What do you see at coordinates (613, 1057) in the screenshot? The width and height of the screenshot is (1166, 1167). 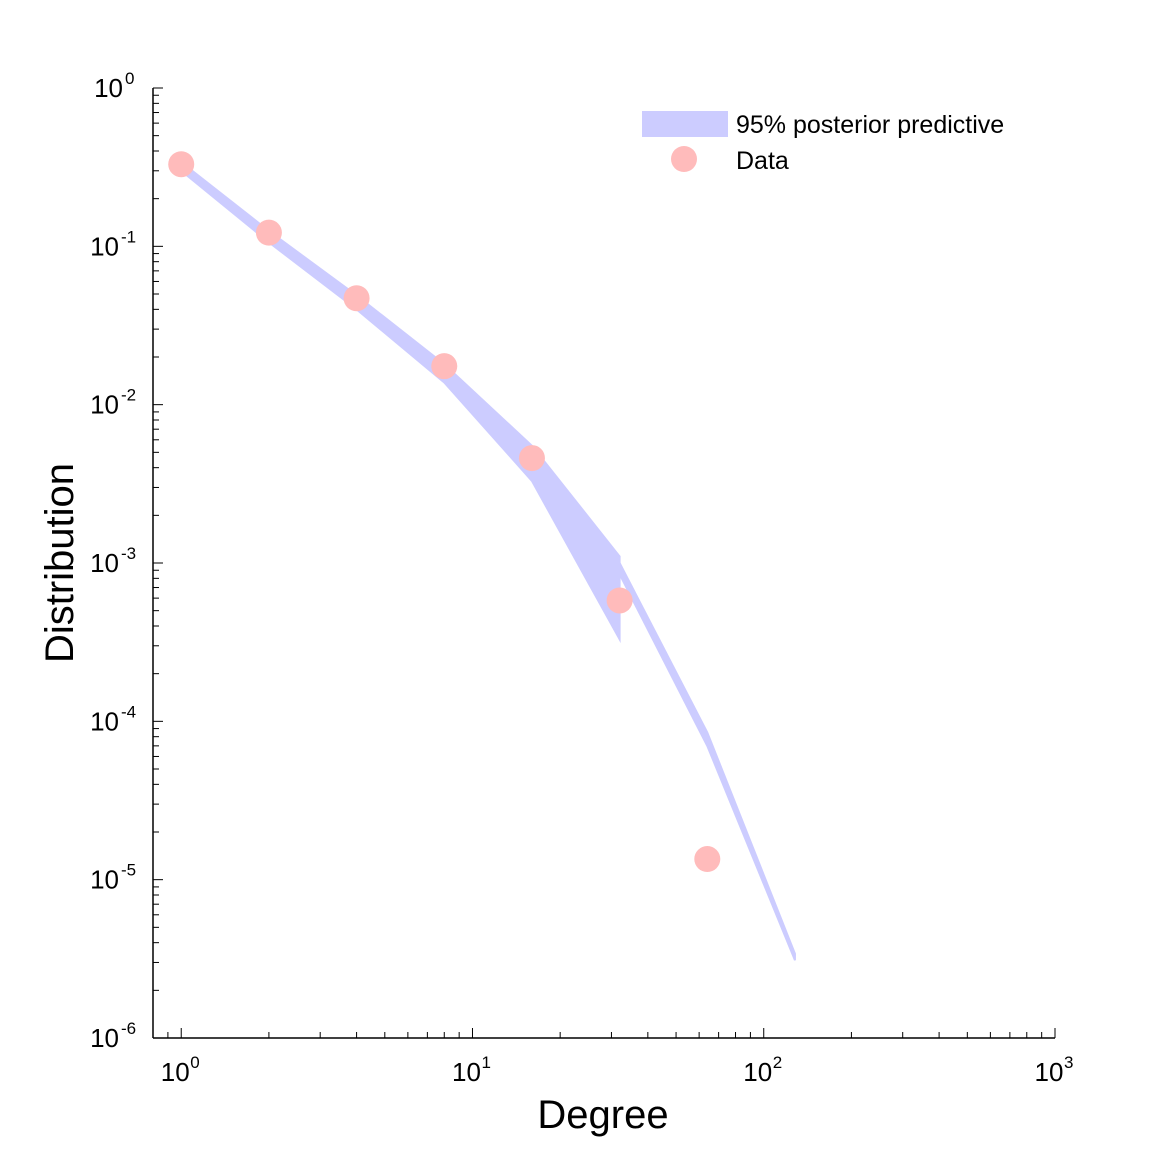 I see `x-axis-ticks: 10 0 10 1 10 2 10 3` at bounding box center [613, 1057].